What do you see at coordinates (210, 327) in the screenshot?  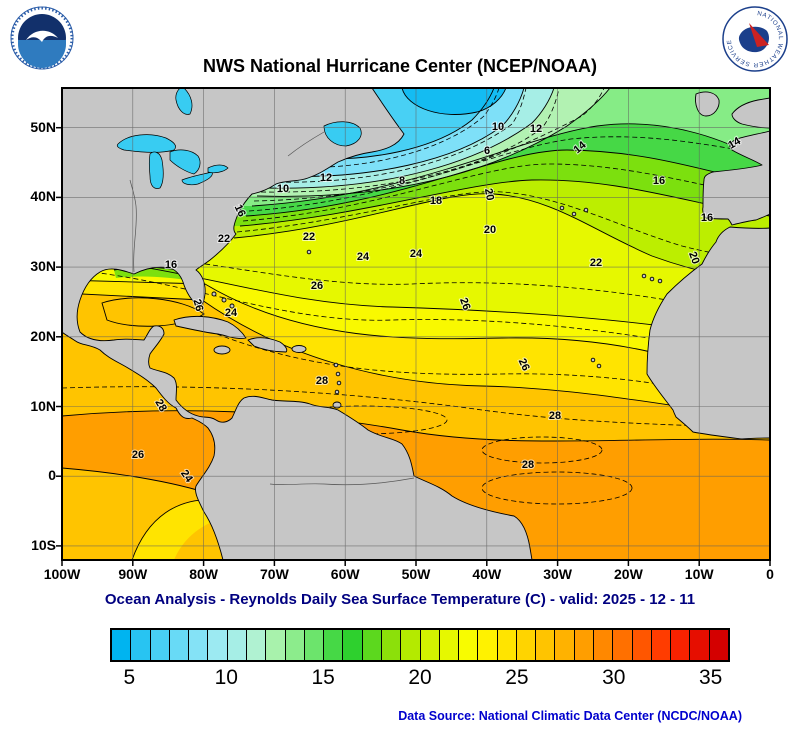 I see `cuba` at bounding box center [210, 327].